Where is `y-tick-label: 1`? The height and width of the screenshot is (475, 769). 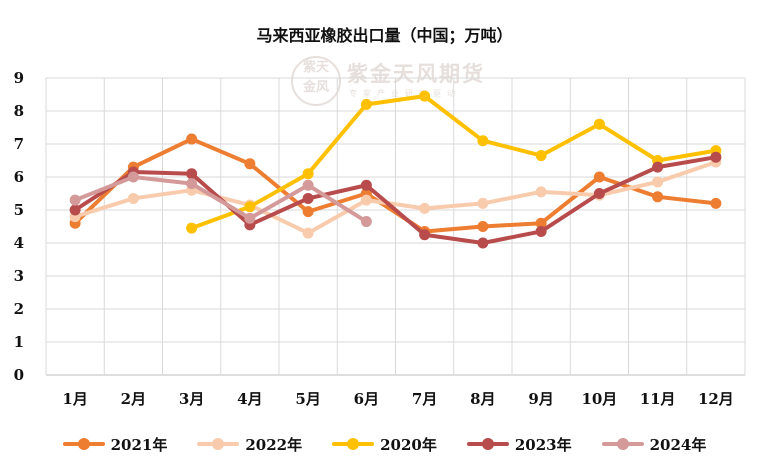 y-tick-label: 1 is located at coordinates (19, 342).